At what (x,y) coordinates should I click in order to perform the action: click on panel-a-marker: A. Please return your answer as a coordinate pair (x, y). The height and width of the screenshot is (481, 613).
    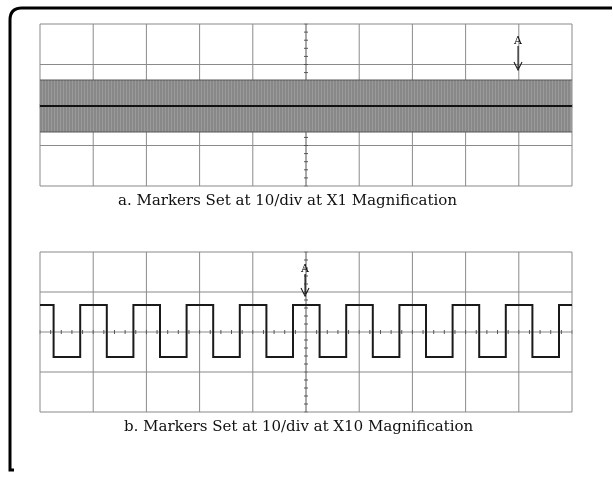
    Looking at the image, I should click on (518, 53).